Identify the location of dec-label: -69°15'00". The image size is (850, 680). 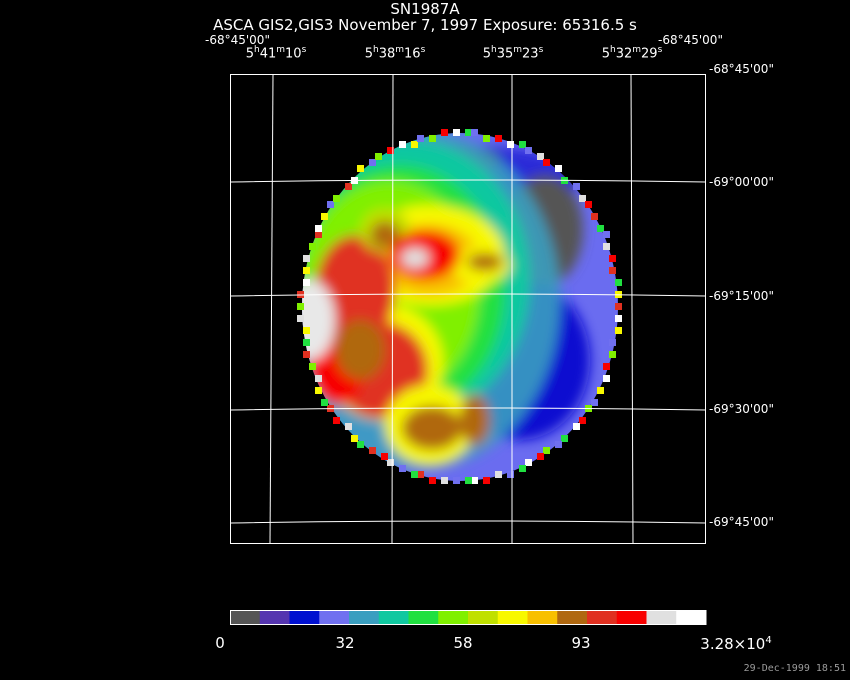
(741, 296).